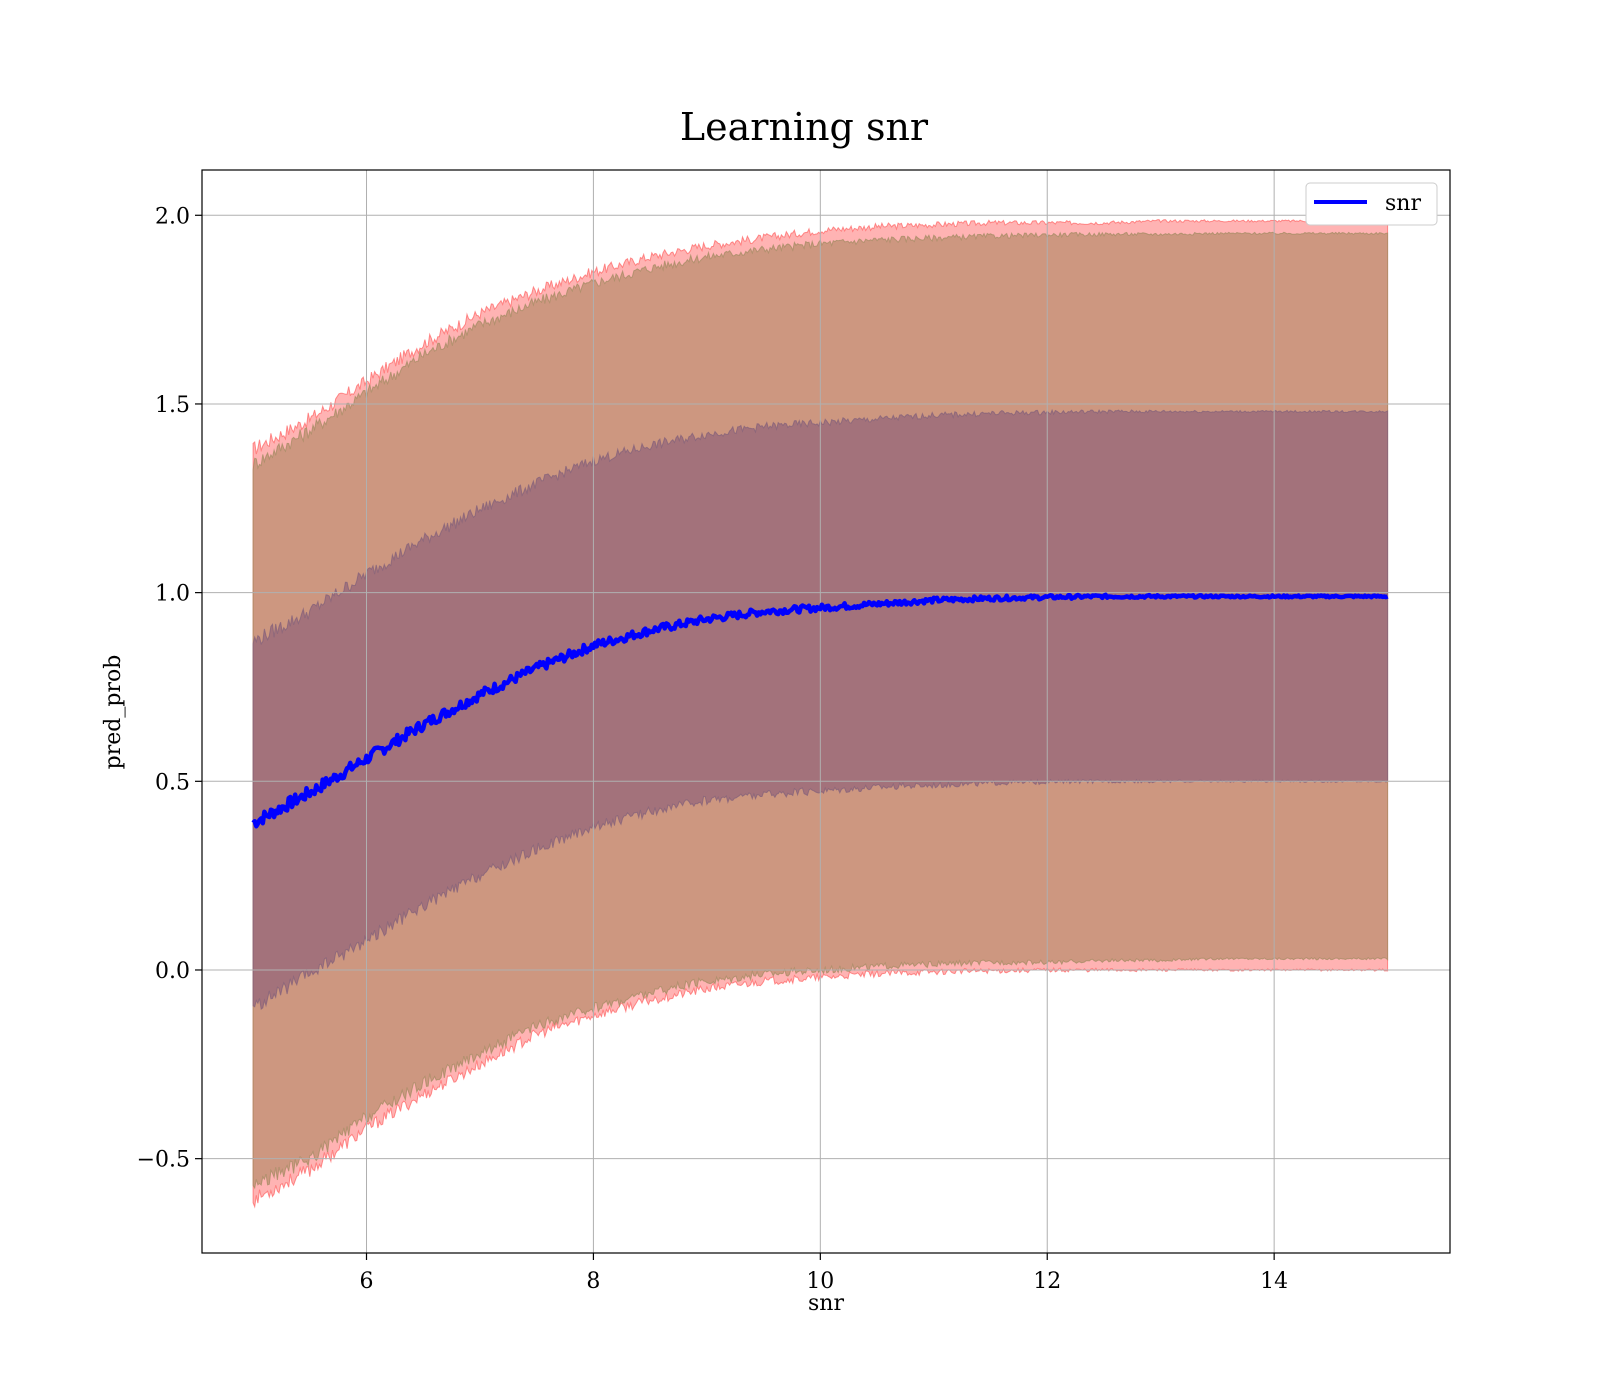 This screenshot has width=1600, height=1400. I want to click on legend: snr, so click(1371, 204).